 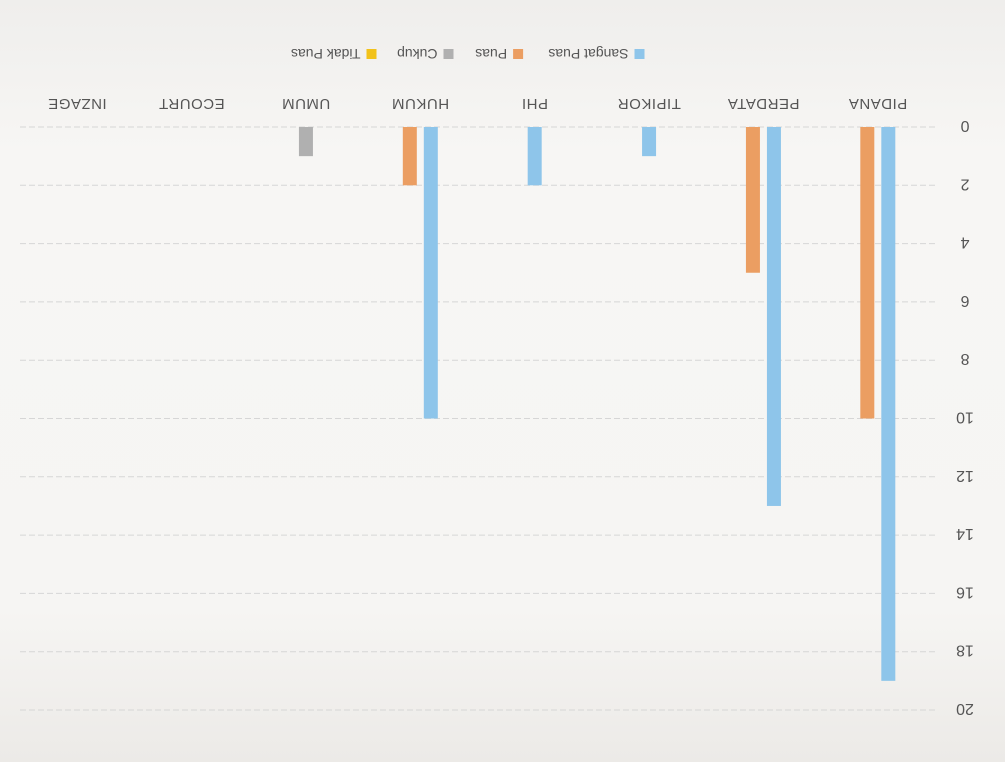 What do you see at coordinates (965, 591) in the screenshot?
I see `y-tick-label-16: 16` at bounding box center [965, 591].